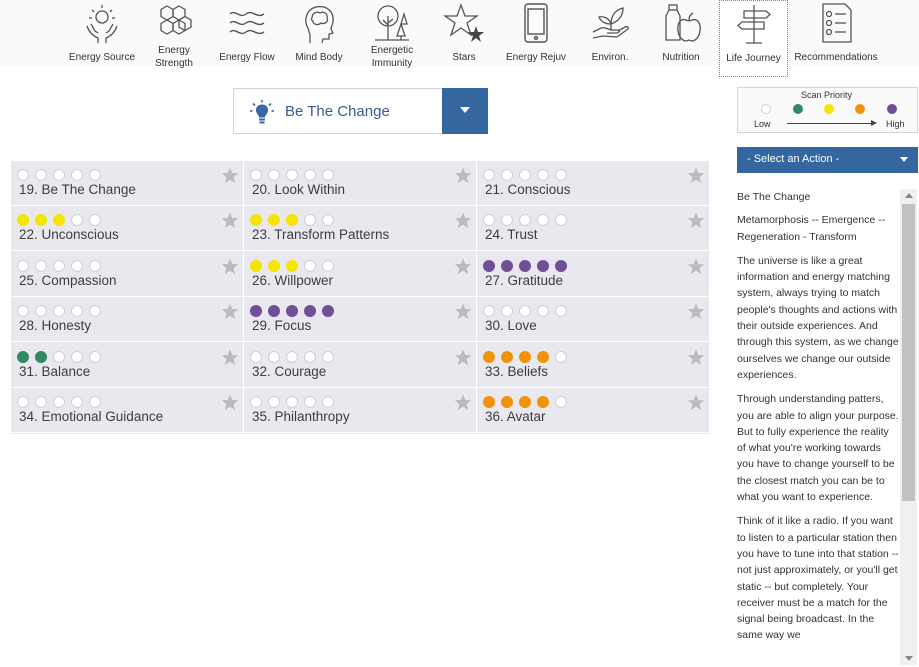 The image size is (919, 667). I want to click on nav-label: Life Journey, so click(753, 58).